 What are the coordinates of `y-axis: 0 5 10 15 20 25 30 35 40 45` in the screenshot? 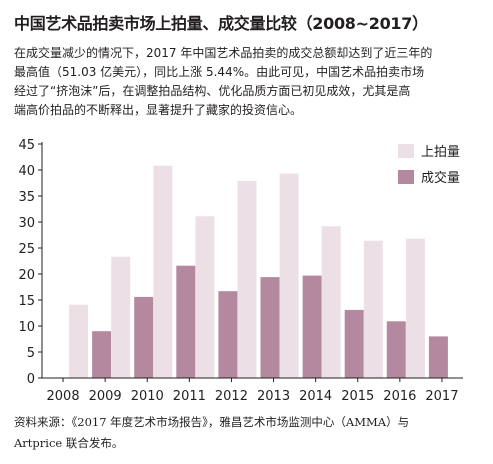 It's located at (30, 262).